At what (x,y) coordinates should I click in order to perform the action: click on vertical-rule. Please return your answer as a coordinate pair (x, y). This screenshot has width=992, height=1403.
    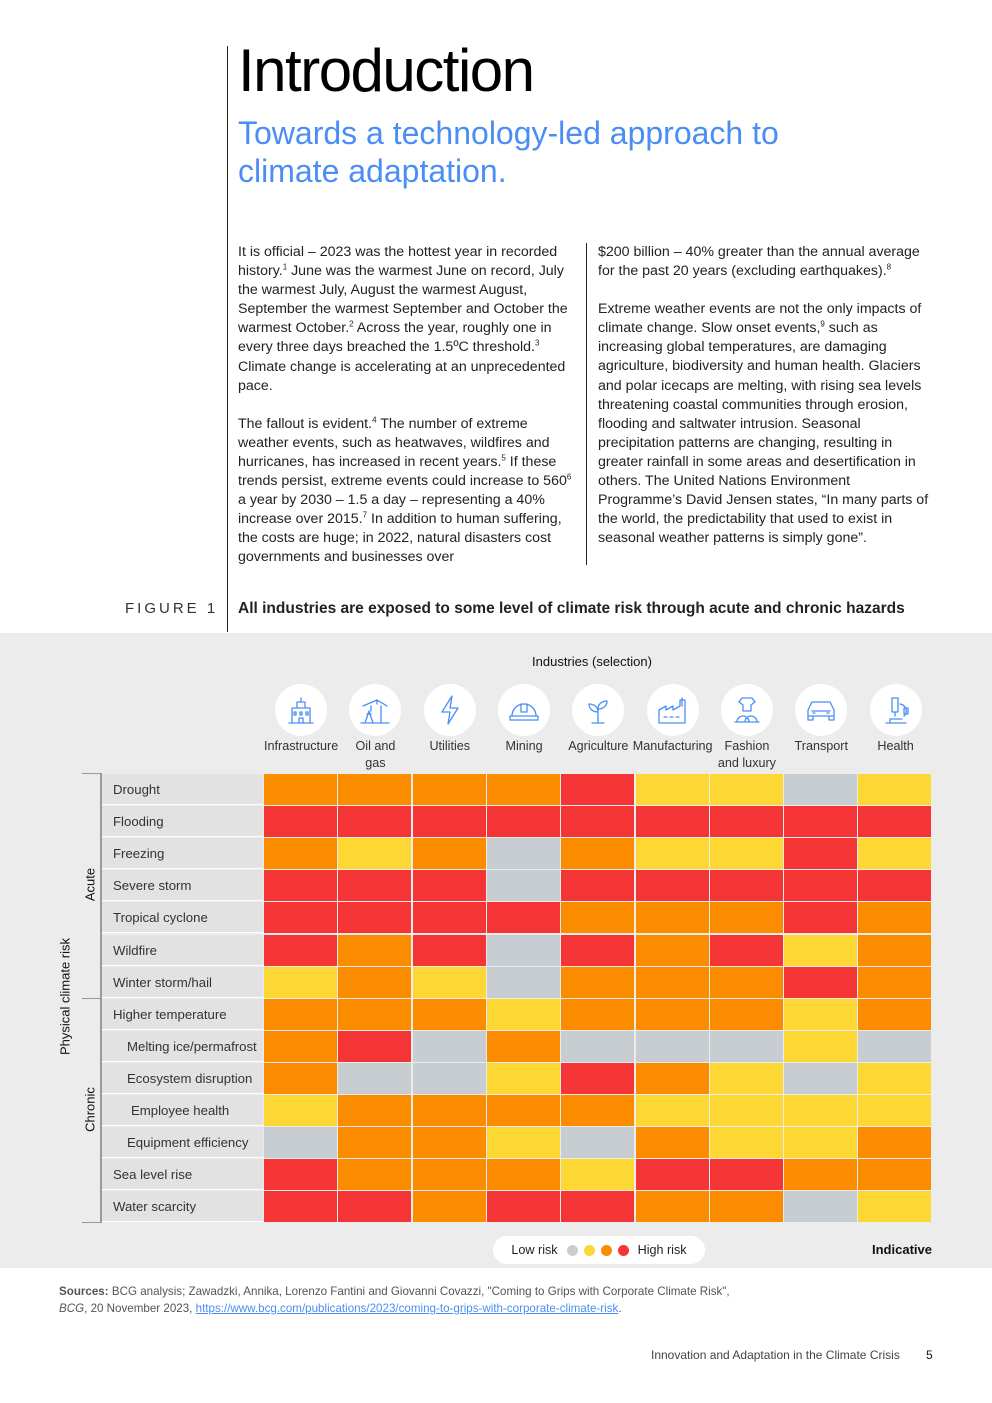
    Looking at the image, I should click on (227, 326).